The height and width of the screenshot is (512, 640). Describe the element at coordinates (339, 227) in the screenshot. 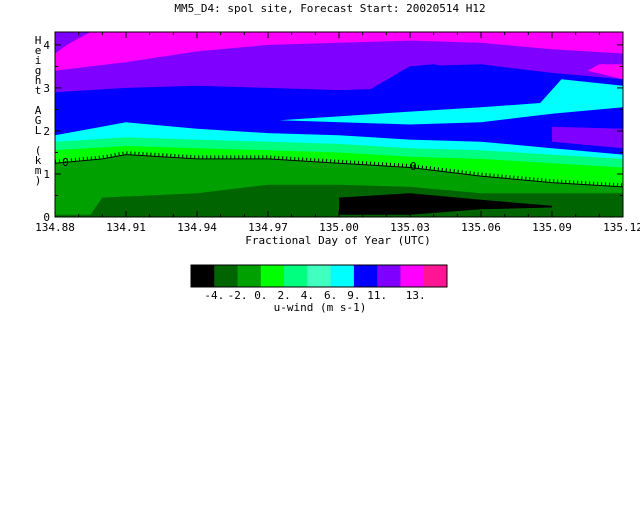

I see `x-tick-label: 135.00` at that location.